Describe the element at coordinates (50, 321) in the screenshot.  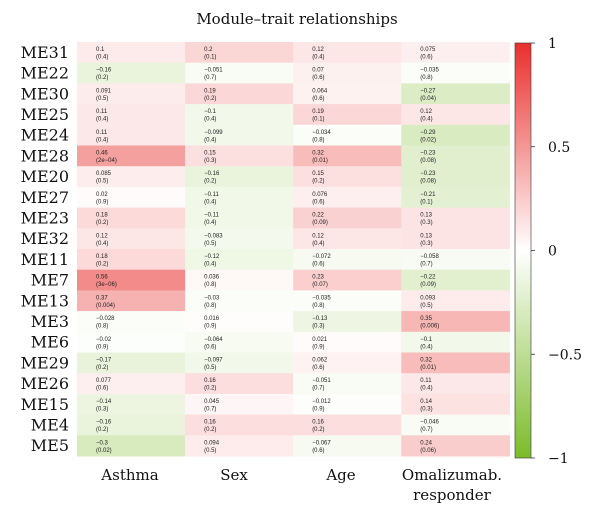
I see `row-label: ME3` at that location.